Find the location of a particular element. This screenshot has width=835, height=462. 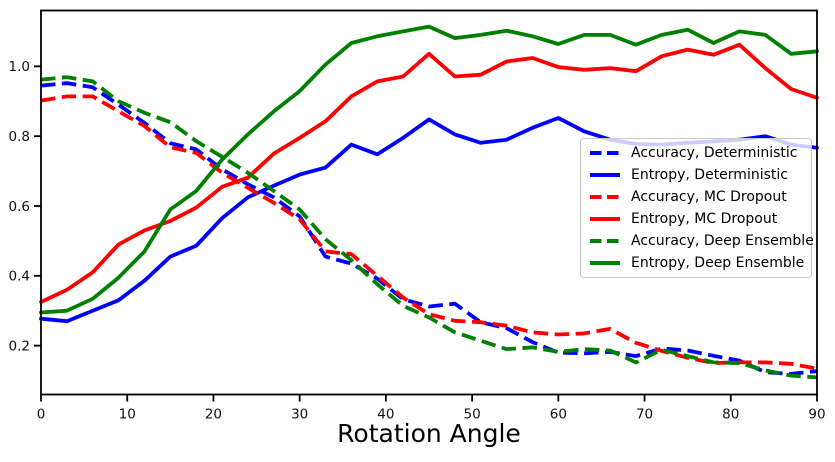

legend-item-accuracy-deep-ensemble: Accuracy, Deep Ensemble is located at coordinates (701, 240).